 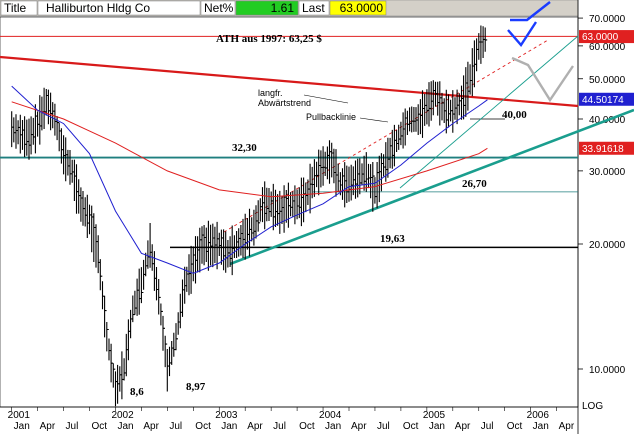 What do you see at coordinates (226, 415) in the screenshot?
I see `x-year-label: 2003` at bounding box center [226, 415].